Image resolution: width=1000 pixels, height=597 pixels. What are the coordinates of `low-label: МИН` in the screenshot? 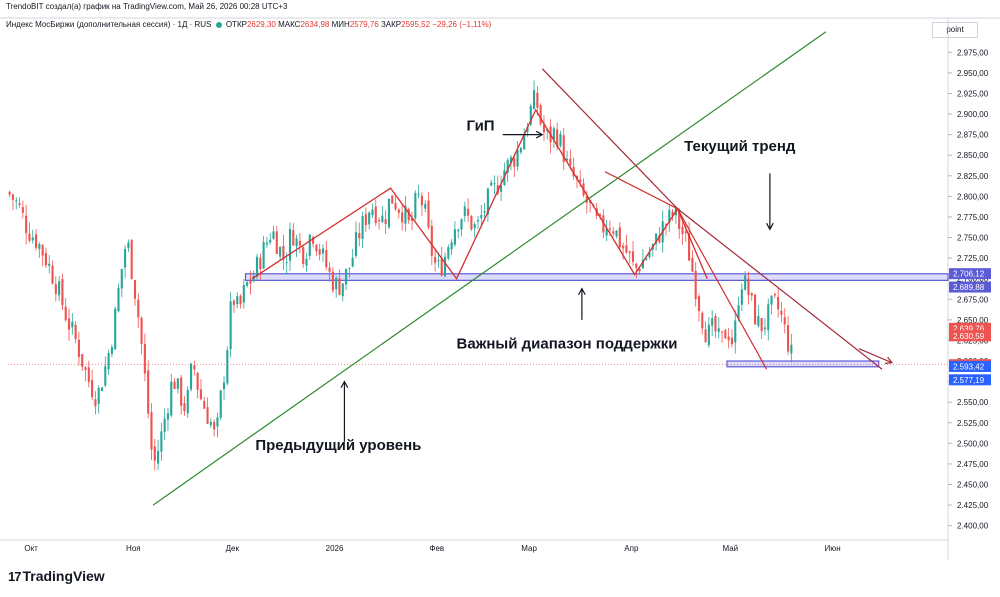 It's located at (340, 24).